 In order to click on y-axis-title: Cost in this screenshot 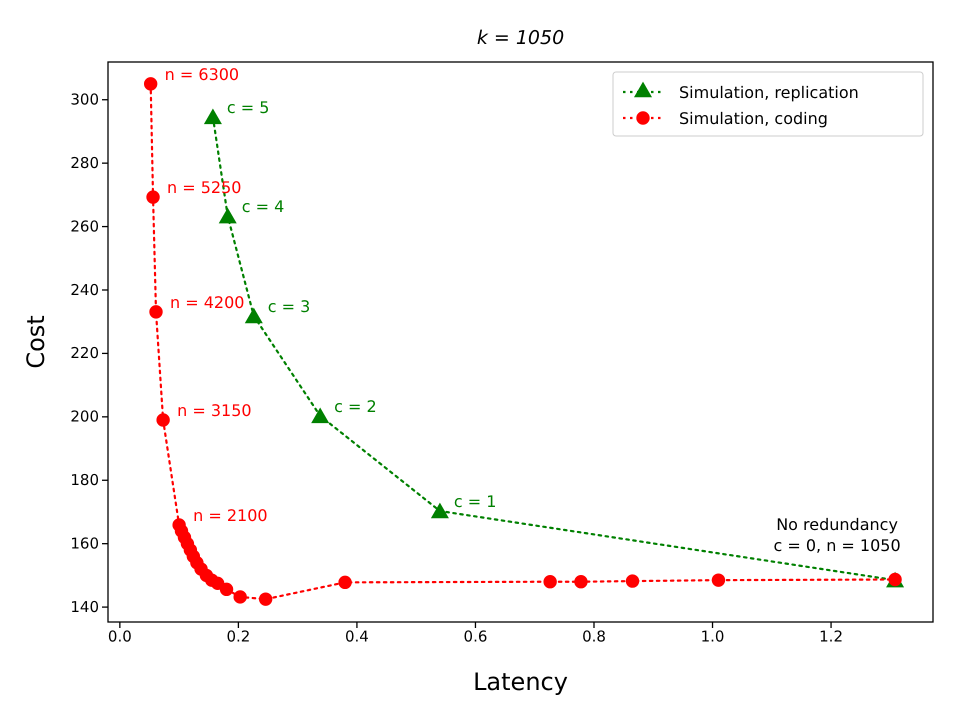, I will do `click(36, 342)`.